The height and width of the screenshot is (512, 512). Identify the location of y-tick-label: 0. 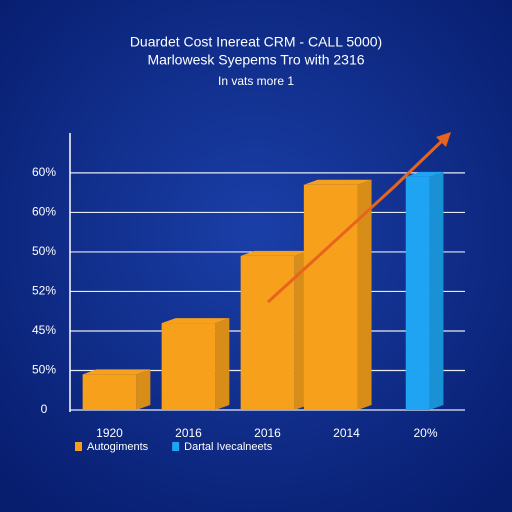
(44, 409).